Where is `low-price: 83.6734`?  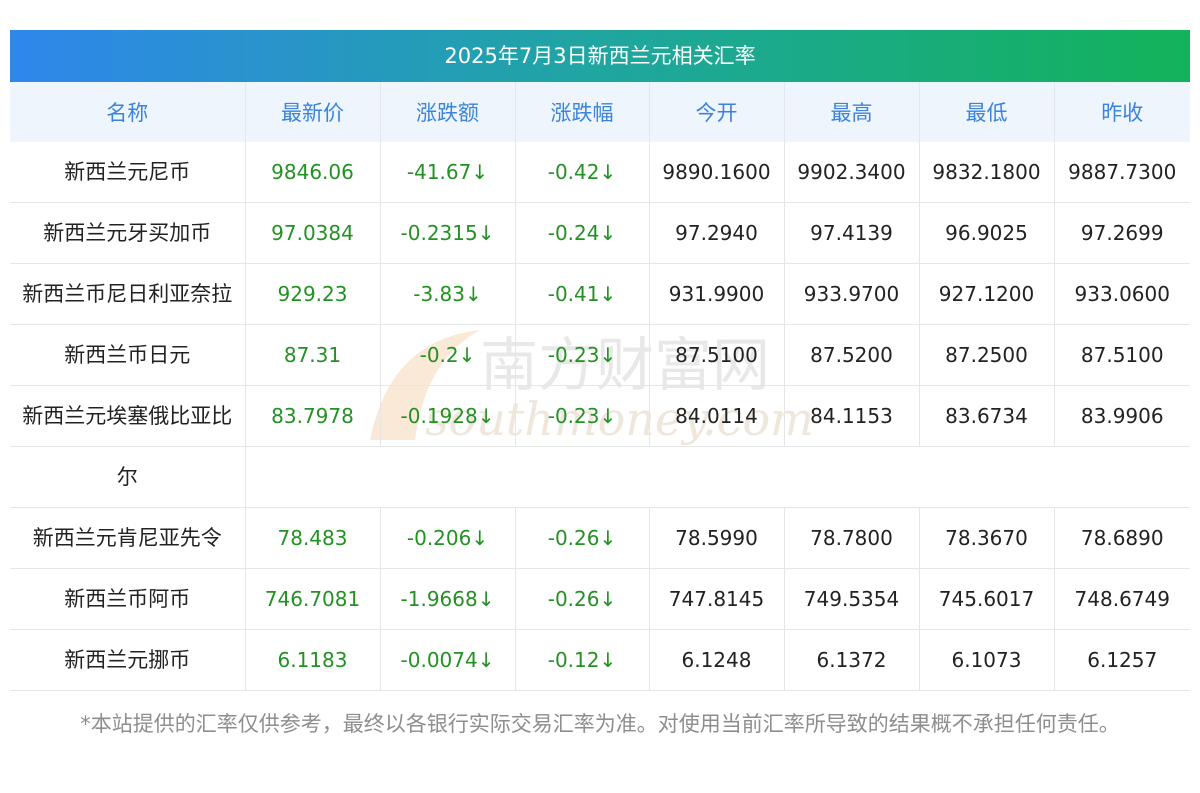 low-price: 83.6734 is located at coordinates (987, 416).